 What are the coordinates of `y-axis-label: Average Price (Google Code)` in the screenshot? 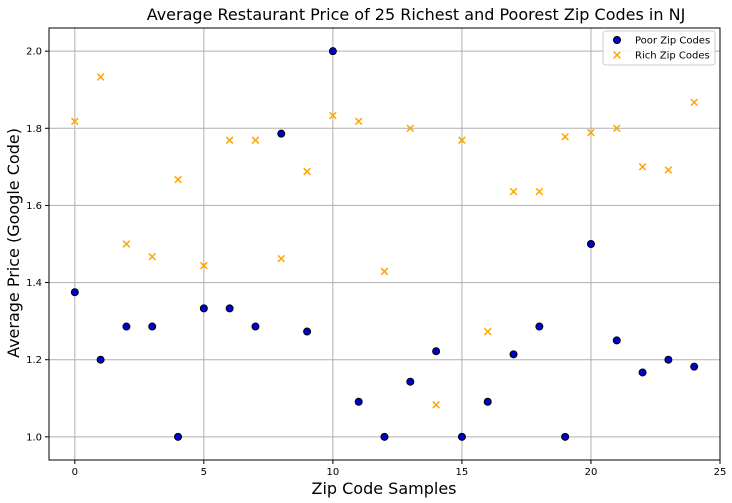 It's located at (13, 243).